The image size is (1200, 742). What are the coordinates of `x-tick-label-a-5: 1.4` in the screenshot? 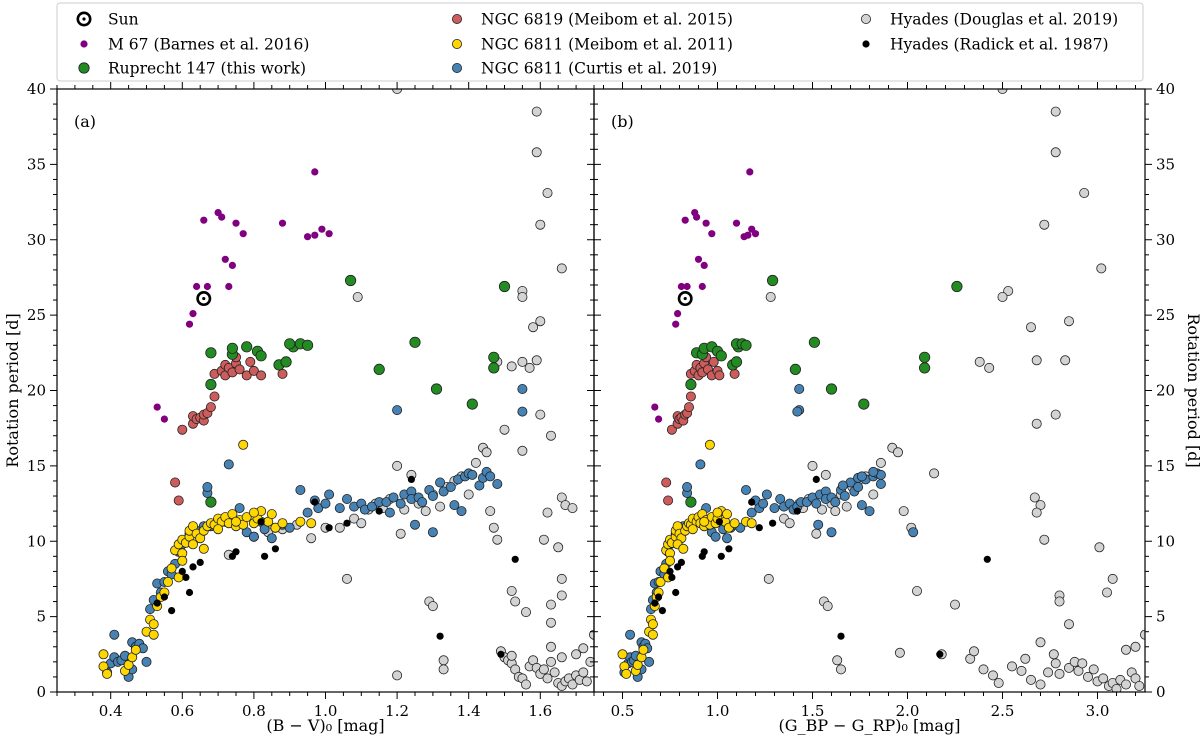 It's located at (469, 711).